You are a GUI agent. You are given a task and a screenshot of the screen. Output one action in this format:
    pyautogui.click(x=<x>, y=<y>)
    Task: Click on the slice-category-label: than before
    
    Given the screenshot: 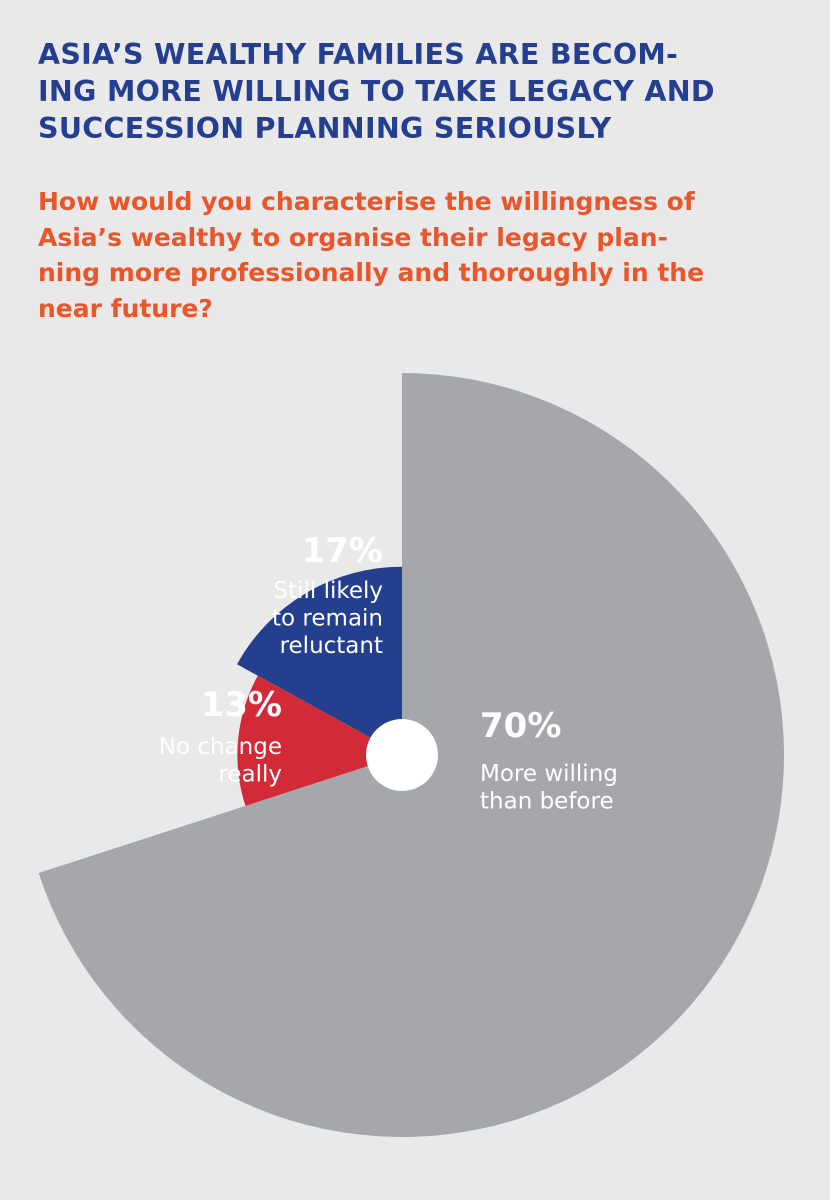 What is the action you would take?
    pyautogui.click(x=547, y=802)
    